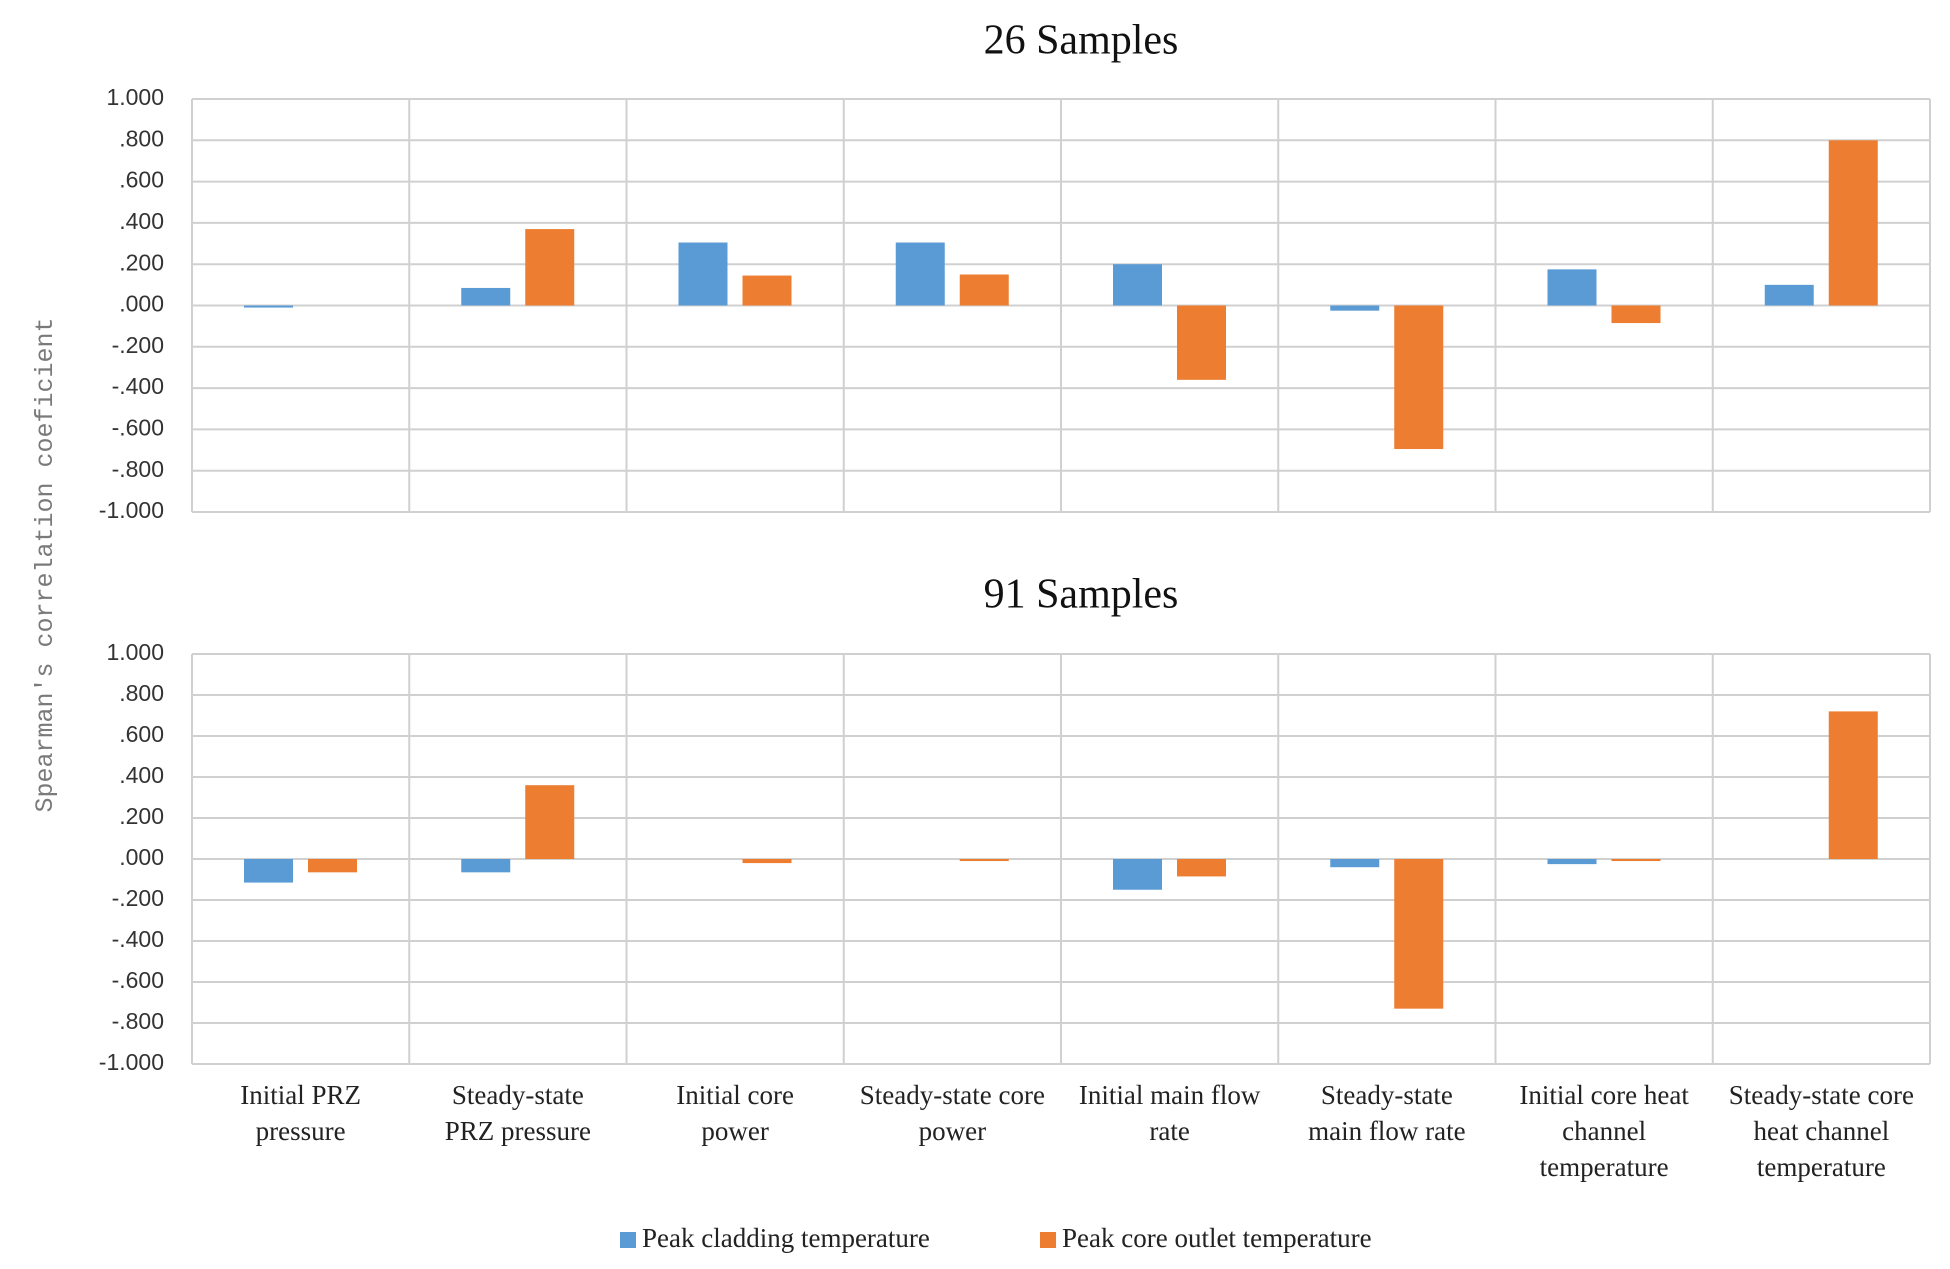 This screenshot has height=1269, width=1950. What do you see at coordinates (1170, 1095) in the screenshot?
I see `x-tick-label-line: Initial main flow` at bounding box center [1170, 1095].